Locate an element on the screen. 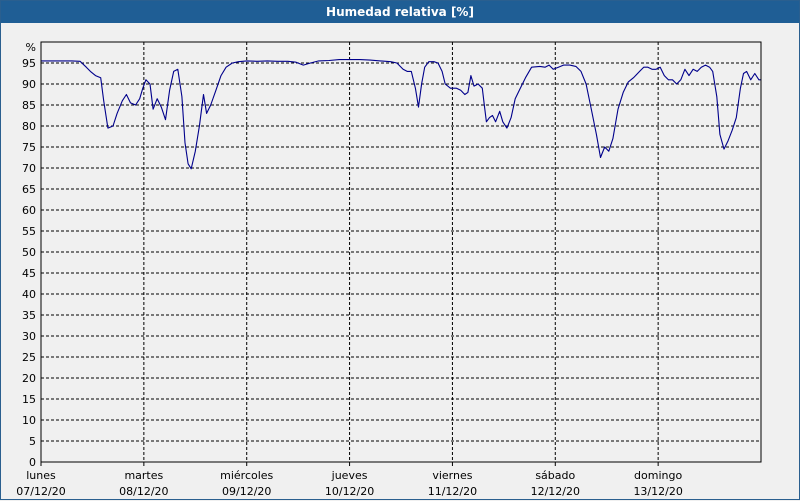 The height and width of the screenshot is (501, 800). x-tick-date-label: 07/12/20 is located at coordinates (40, 491).